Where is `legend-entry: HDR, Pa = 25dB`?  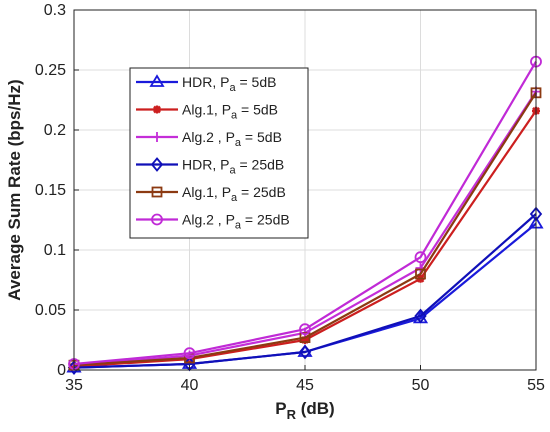 legend-entry: HDR, Pa = 25dB is located at coordinates (210, 167).